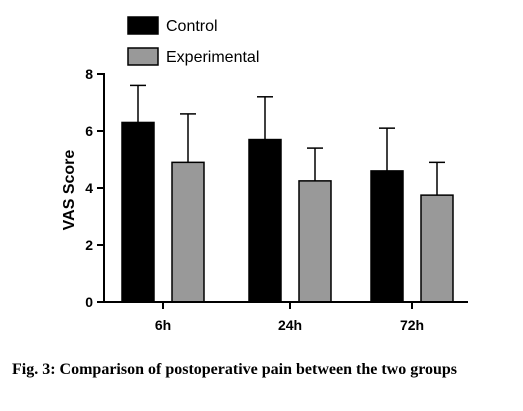 The image size is (523, 411). Describe the element at coordinates (143, 25) in the screenshot. I see `legend-swatch-control` at that location.